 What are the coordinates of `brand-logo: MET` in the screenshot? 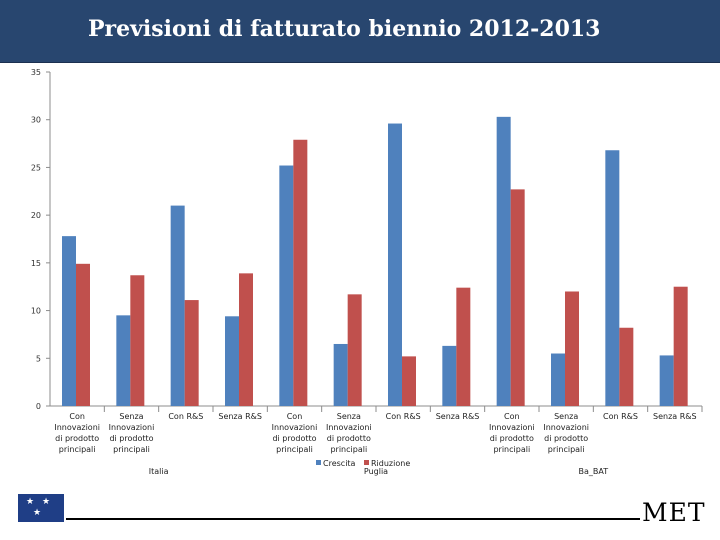 It's located at (674, 512).